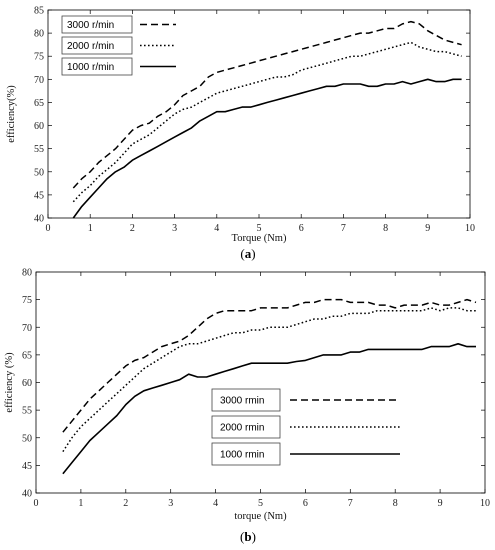 This screenshot has height=550, width=495. I want to click on legend-label: 1000 rmin, so click(242, 455).